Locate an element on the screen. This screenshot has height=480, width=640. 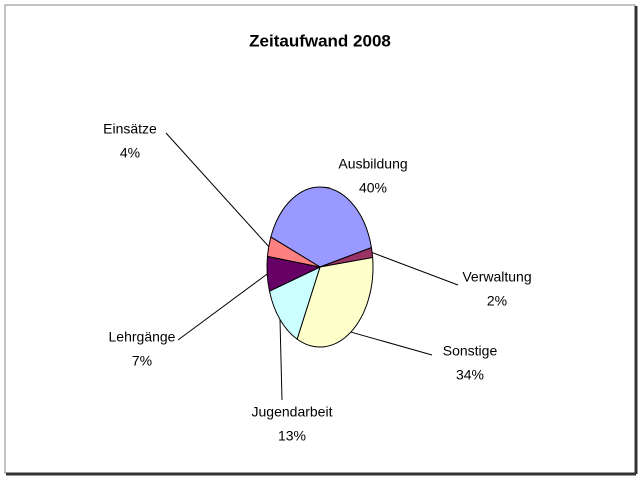
slice-label: Ausbildung is located at coordinates (372, 164).